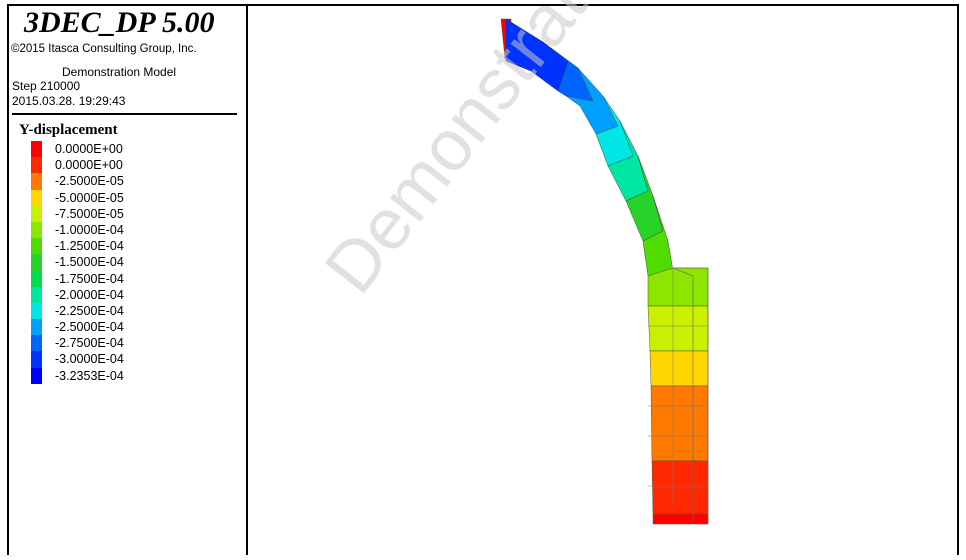 The image size is (966, 560). Describe the element at coordinates (89, 197) in the screenshot. I see `legend-label: -5.0000E-05` at that location.